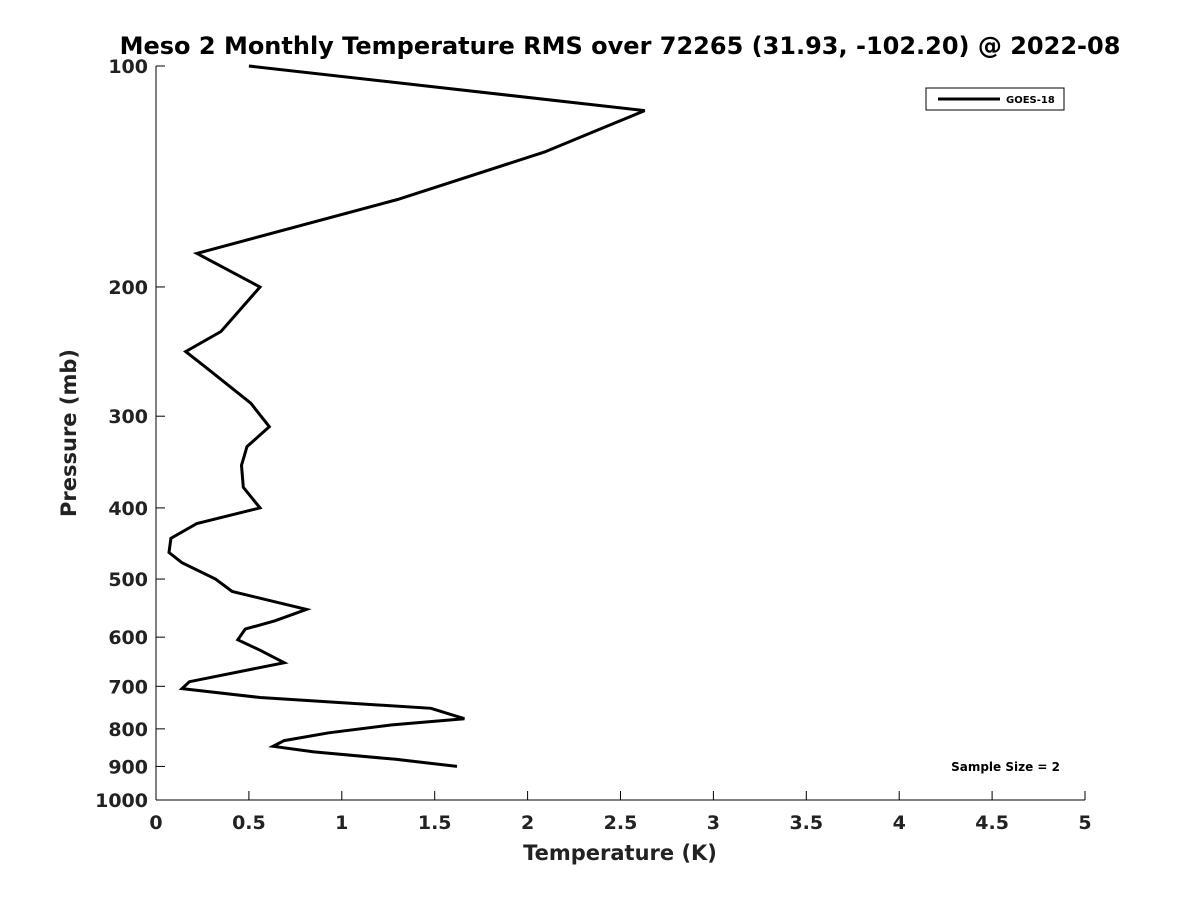 This screenshot has width=1200, height=900. Describe the element at coordinates (713, 823) in the screenshot. I see `x-tick-label: 3` at that location.